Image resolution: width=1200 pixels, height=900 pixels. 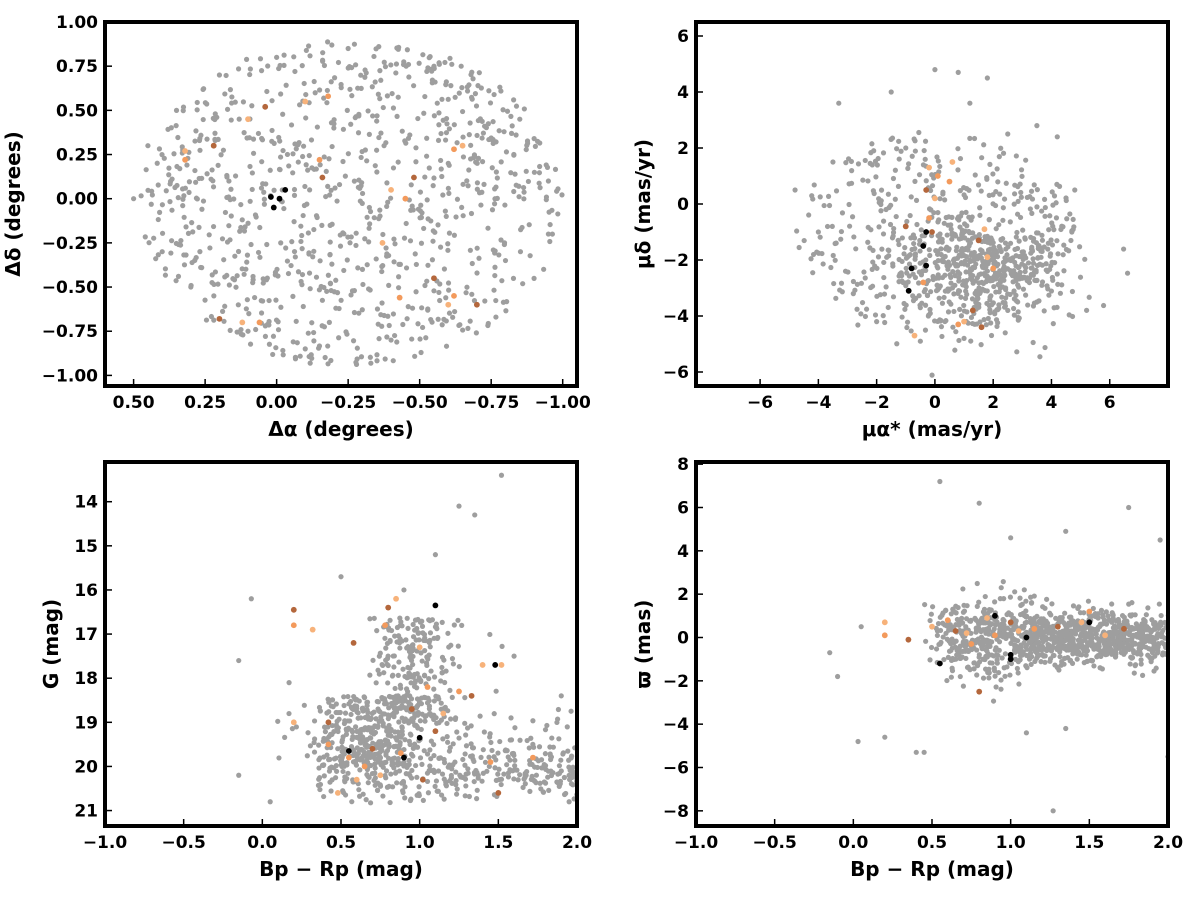 I want to click on x-tick-label: 1.0, so click(x=420, y=843).